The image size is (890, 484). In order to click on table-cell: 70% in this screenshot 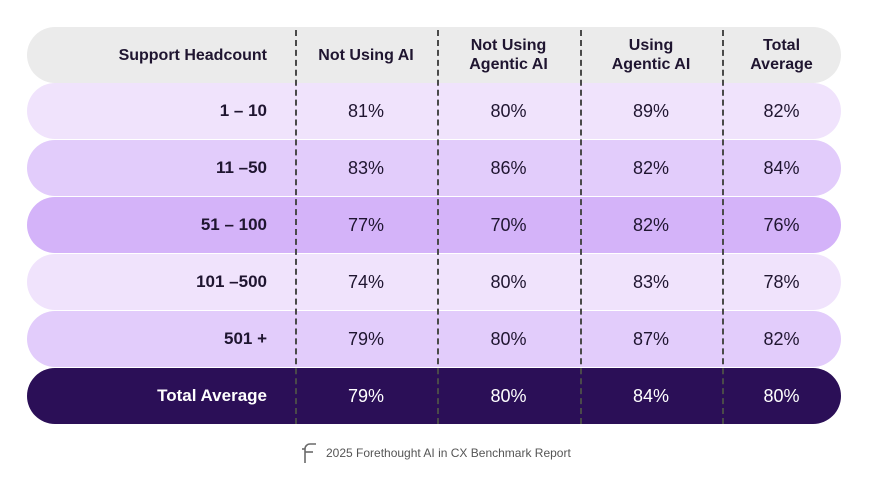, I will do `click(508, 224)`.